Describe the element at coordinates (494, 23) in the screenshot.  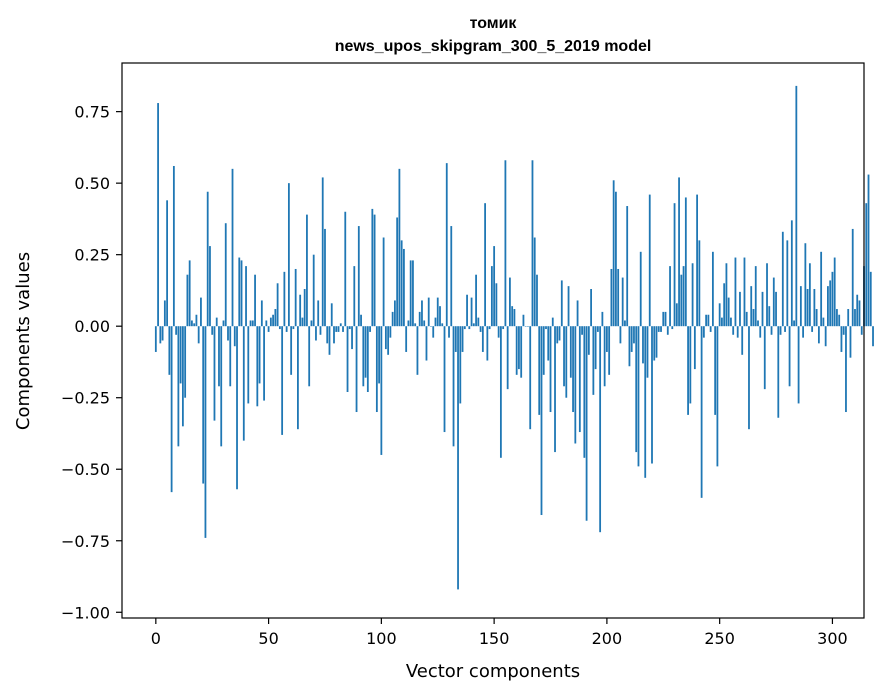
I see `chart-title-line-1: томик` at that location.